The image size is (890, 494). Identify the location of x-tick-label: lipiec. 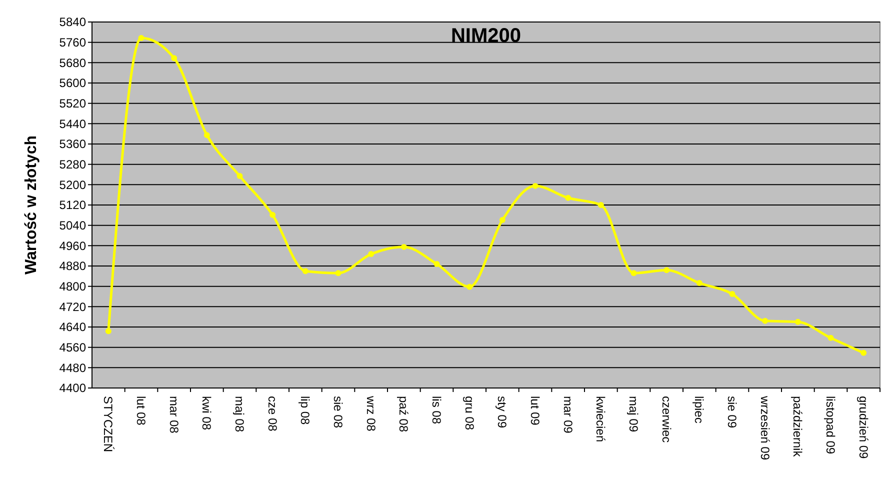
(699, 410).